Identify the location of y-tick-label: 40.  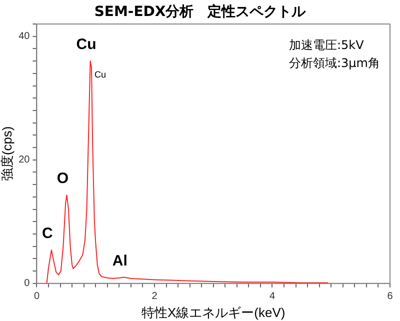
(24, 36).